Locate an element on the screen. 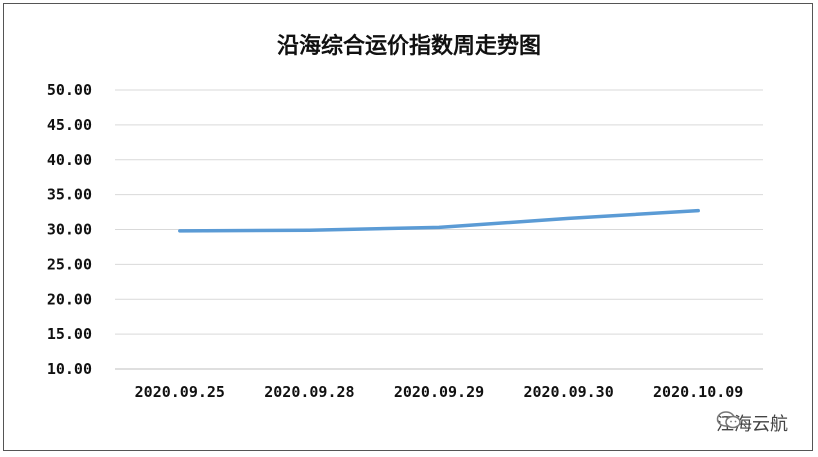  y-tick-label: 45.00 is located at coordinates (69, 125).